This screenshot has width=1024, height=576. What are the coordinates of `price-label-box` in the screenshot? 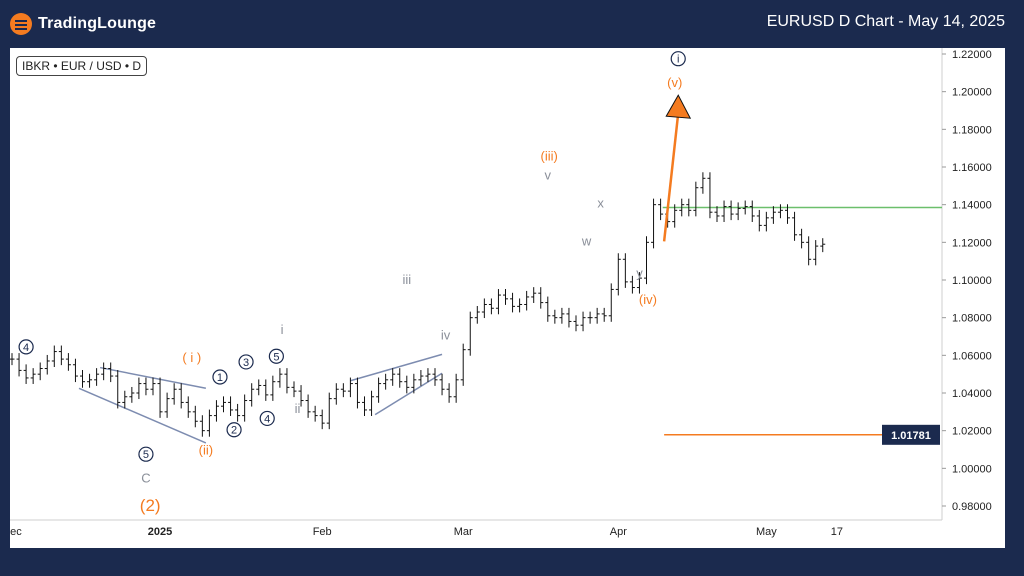 It's located at (911, 434).